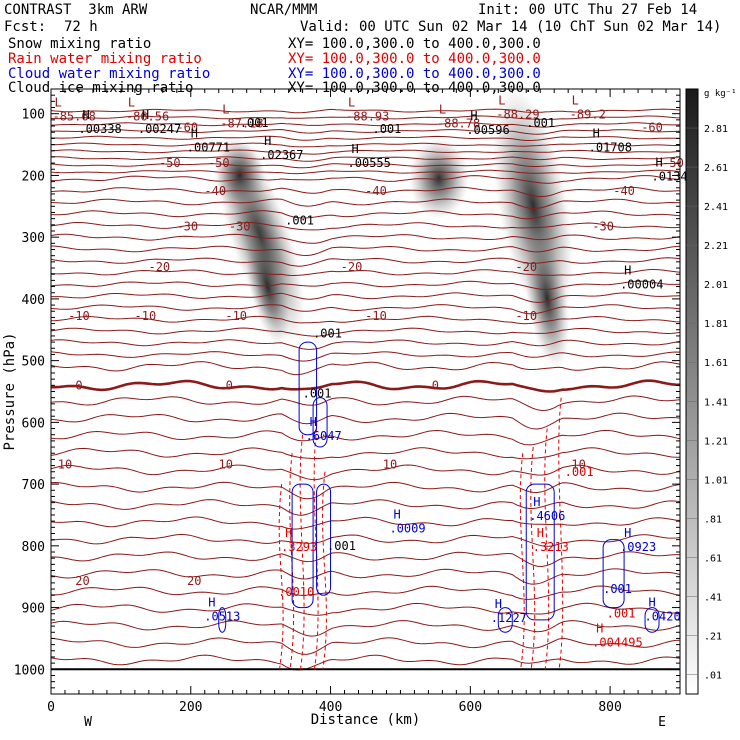  Describe the element at coordinates (147, 116) in the screenshot. I see `low-value: -86.56` at that location.